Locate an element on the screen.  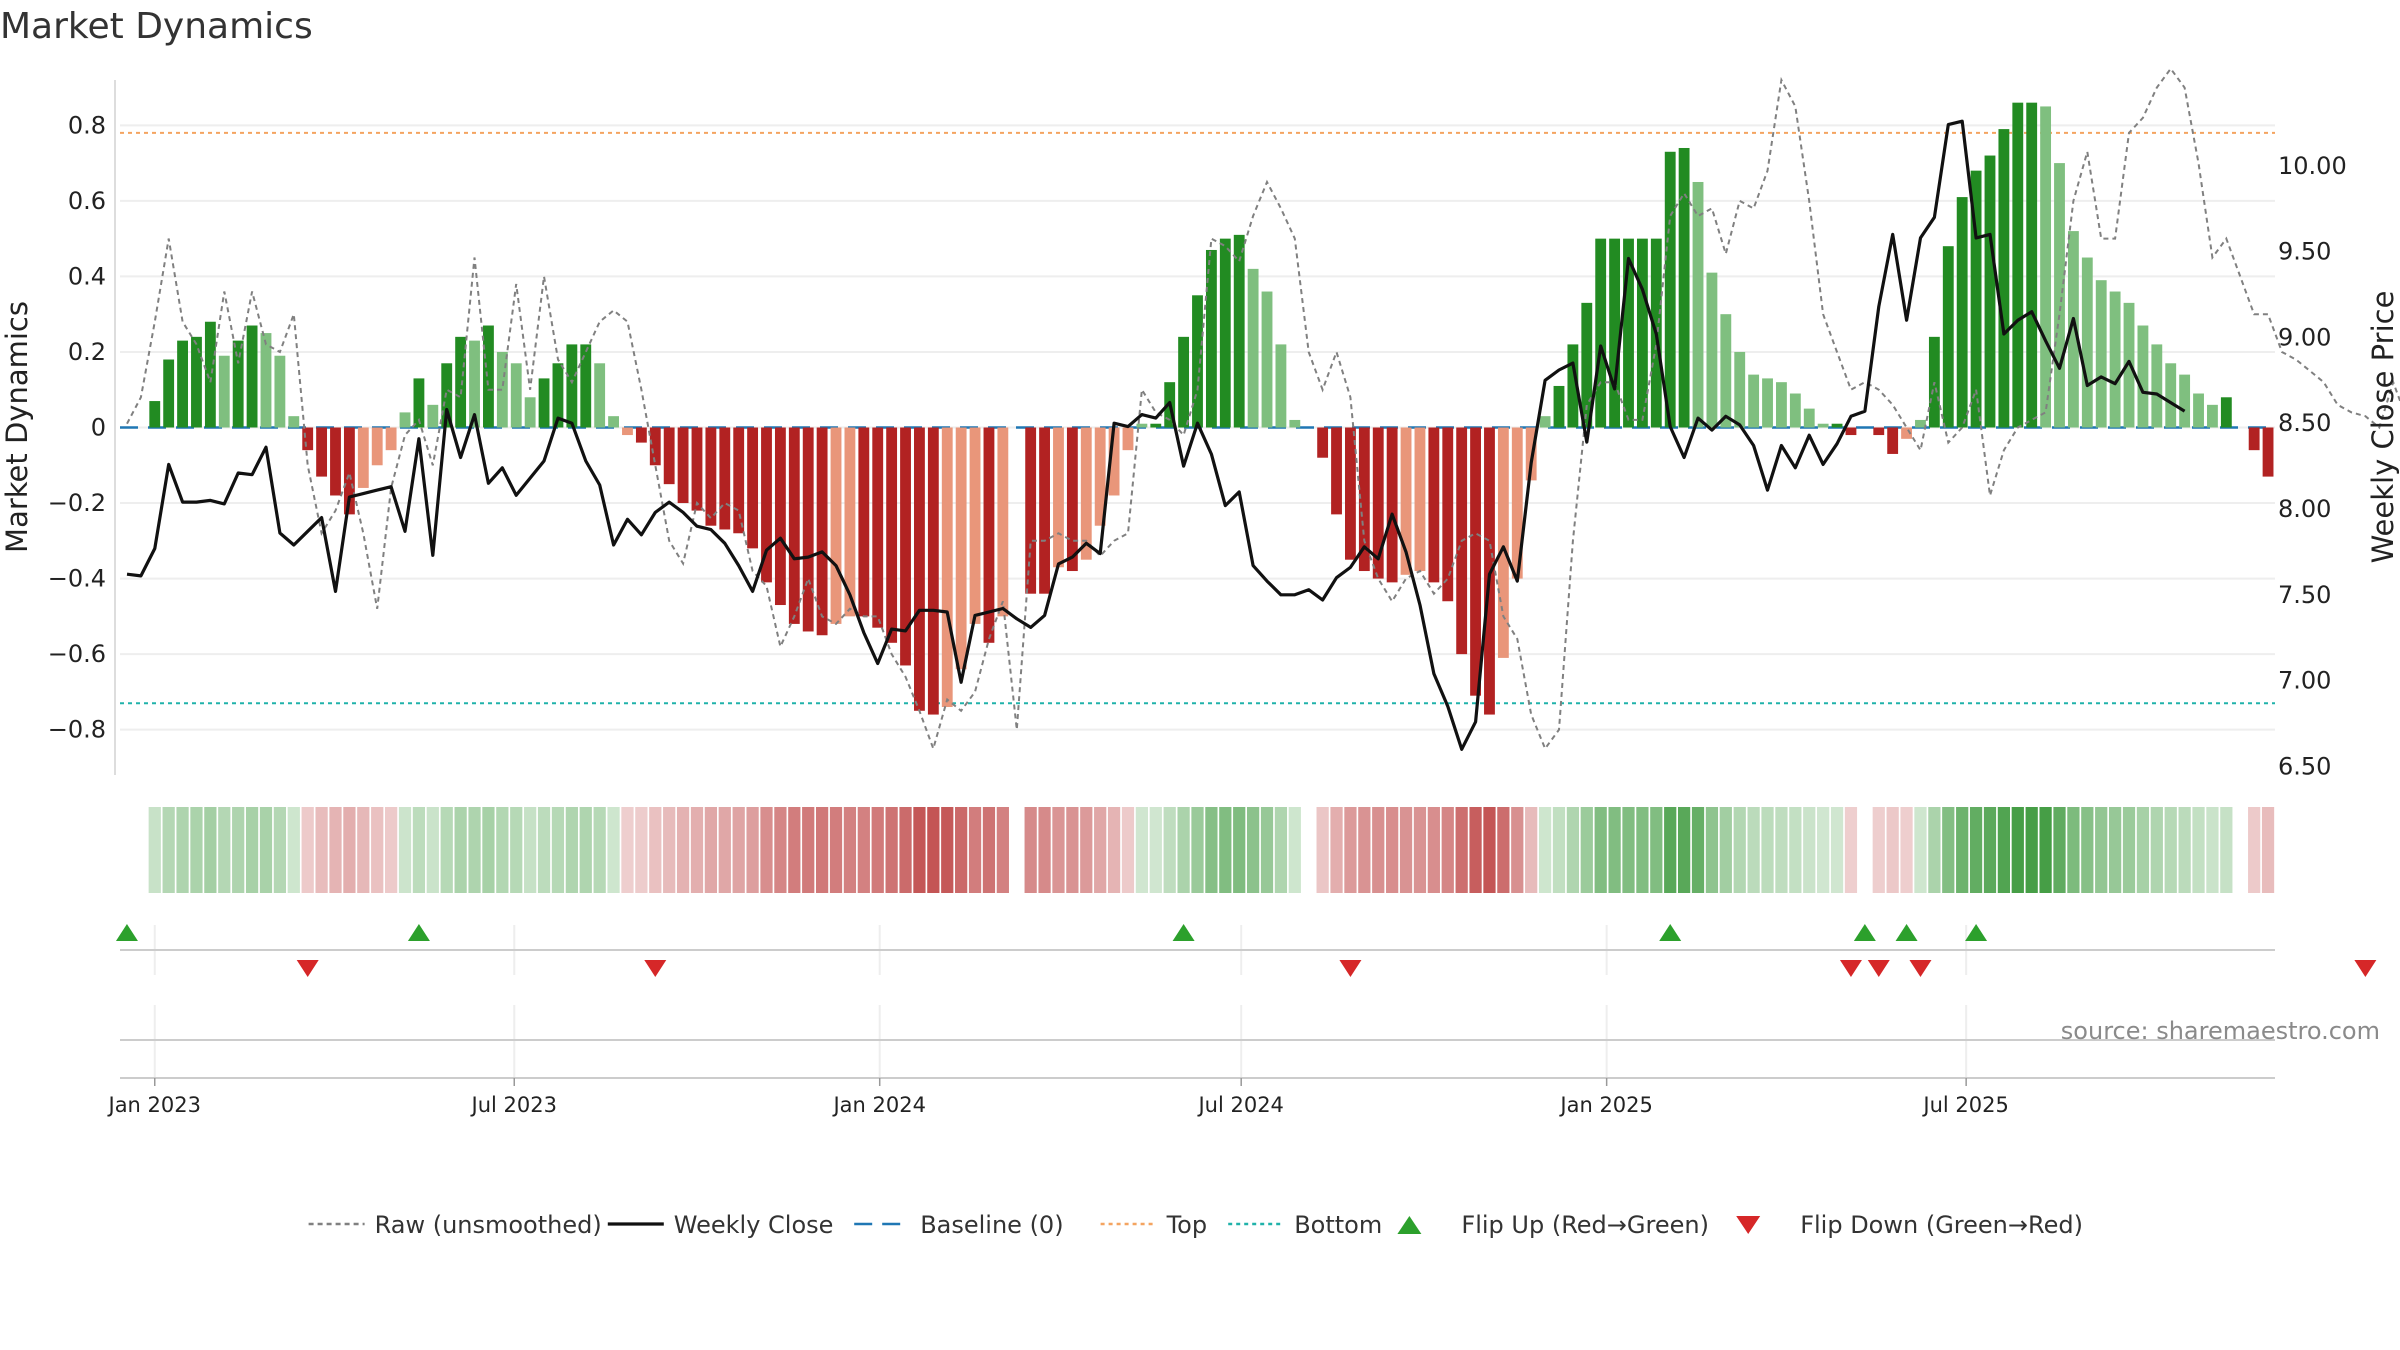
legend-item: Flip Down (Green→Red) is located at coordinates (1909, 1225).